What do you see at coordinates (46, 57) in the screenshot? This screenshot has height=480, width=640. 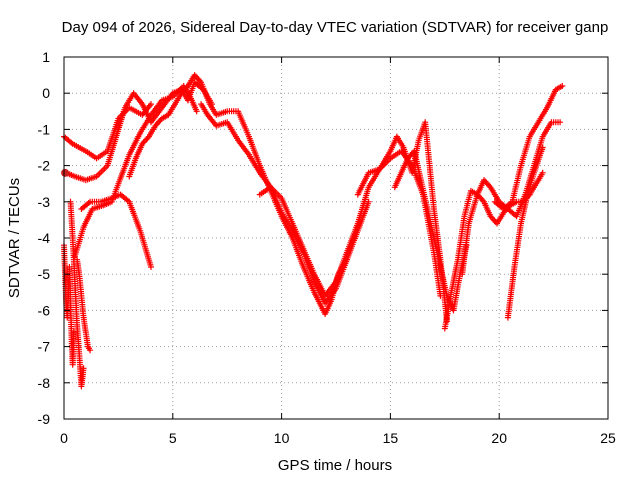 I see `y-tick-label: 1` at bounding box center [46, 57].